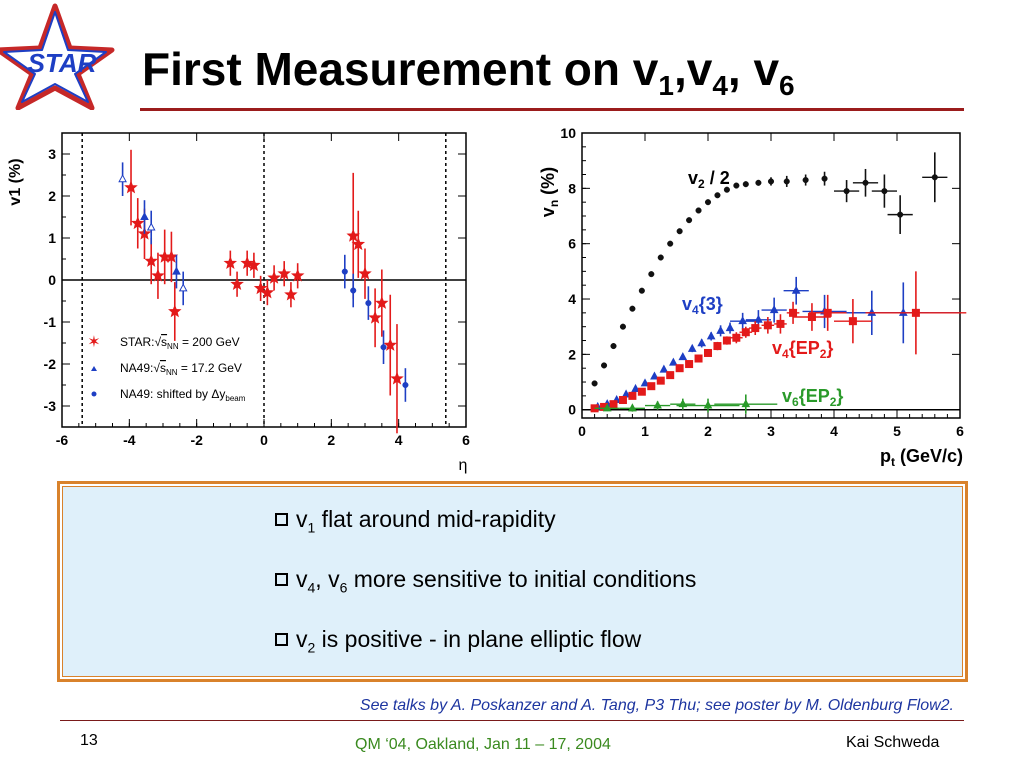 This screenshot has height=768, width=1024. I want to click on y-tick-label: -3, so click(50, 406).